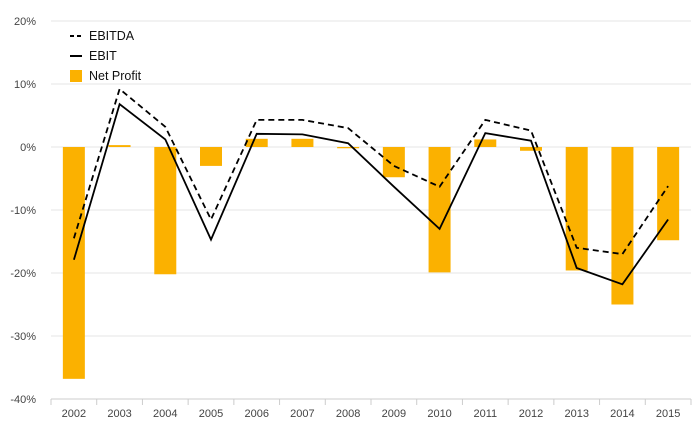 This screenshot has width=700, height=433. I want to click on legend-label: EBIT, so click(103, 56).